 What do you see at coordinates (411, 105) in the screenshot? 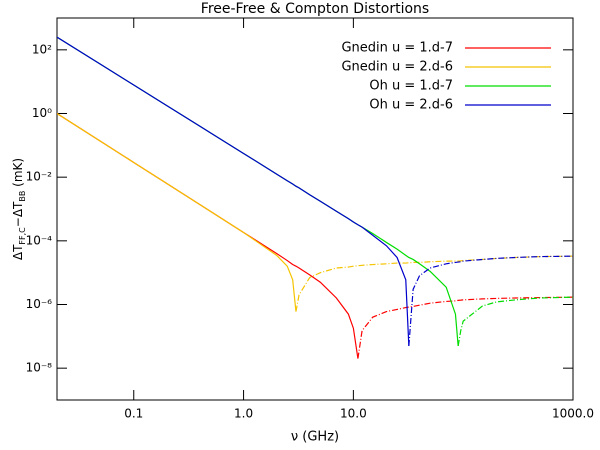
I see `legend-label: Oh u = 2.d-6` at bounding box center [411, 105].